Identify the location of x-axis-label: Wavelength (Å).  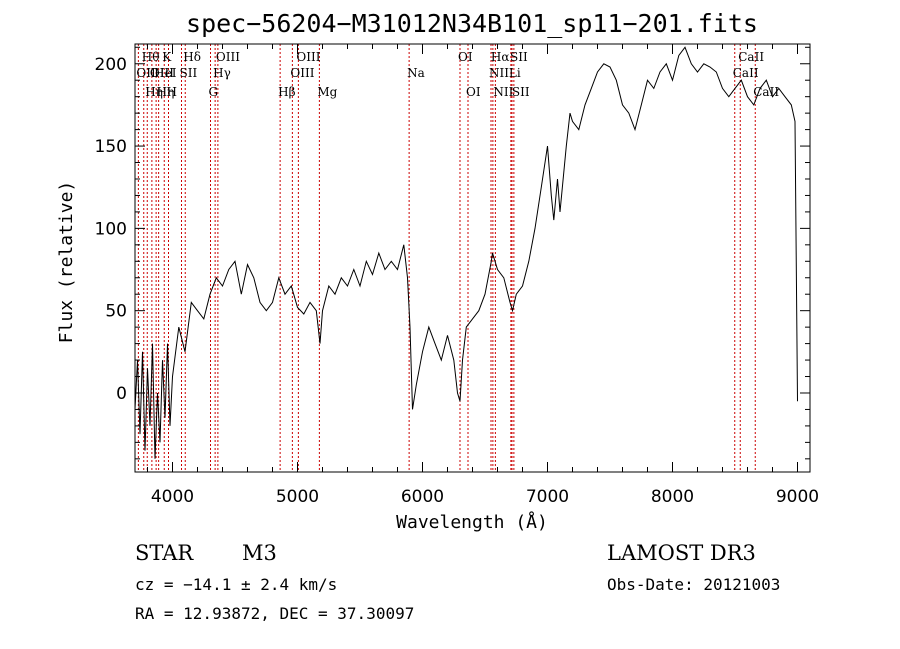
(472, 522).